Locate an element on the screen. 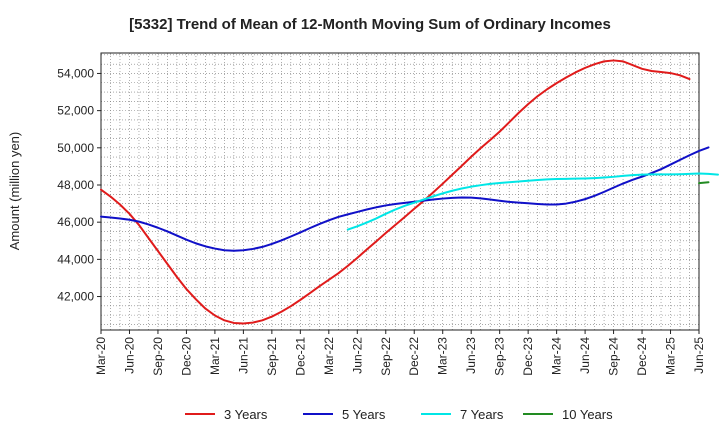  legend: 3 Years 5 Years 7 Years 10 Years is located at coordinates (399, 414).